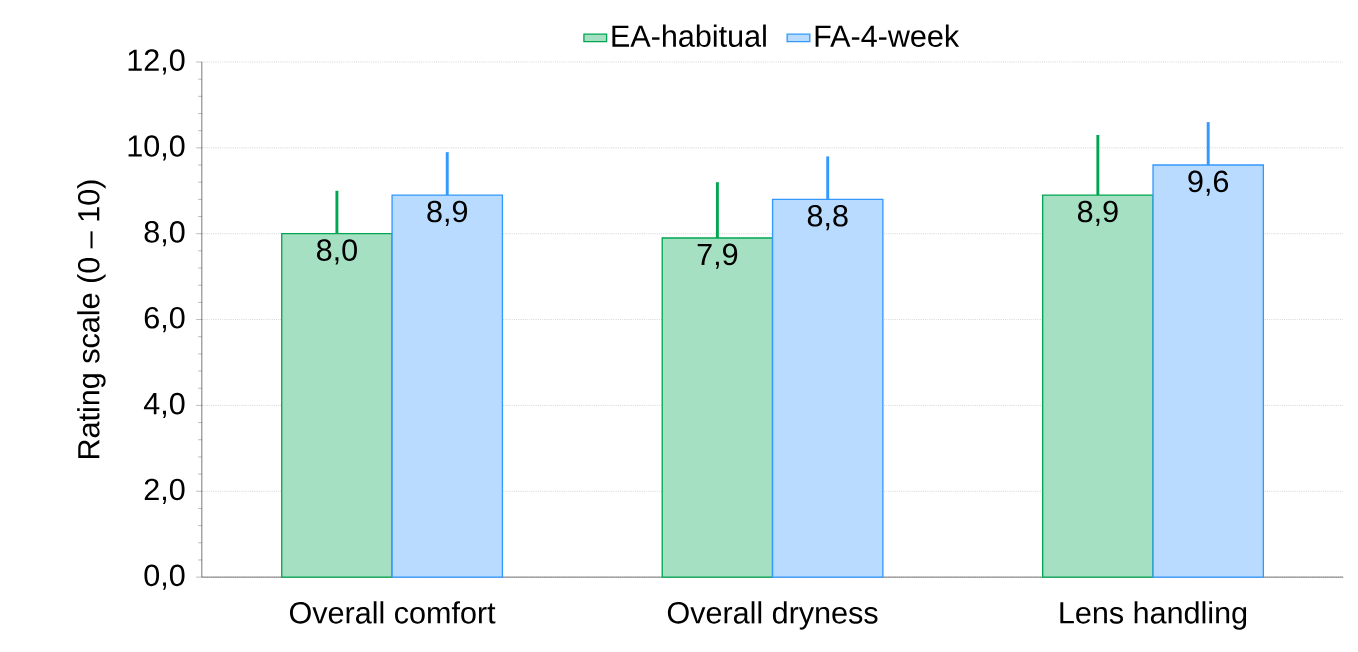 This screenshot has width=1358, height=652. What do you see at coordinates (689, 35) in the screenshot?
I see `legend-label: EA-habitual` at bounding box center [689, 35].